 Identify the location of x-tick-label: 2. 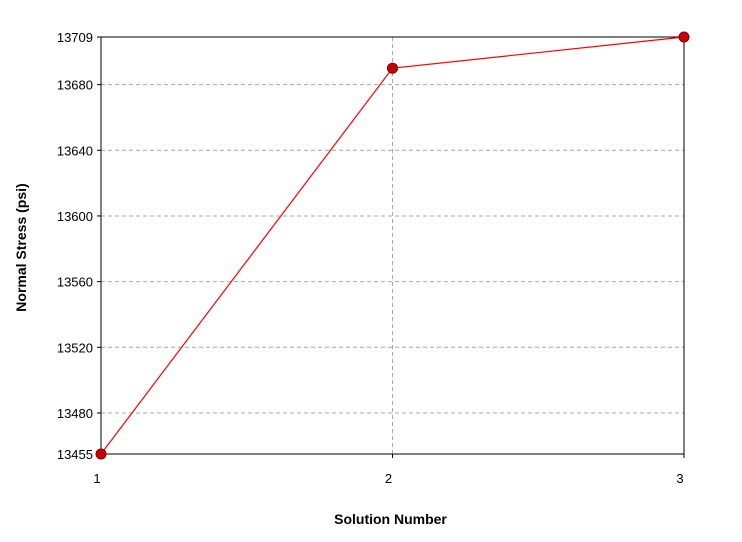
(388, 478).